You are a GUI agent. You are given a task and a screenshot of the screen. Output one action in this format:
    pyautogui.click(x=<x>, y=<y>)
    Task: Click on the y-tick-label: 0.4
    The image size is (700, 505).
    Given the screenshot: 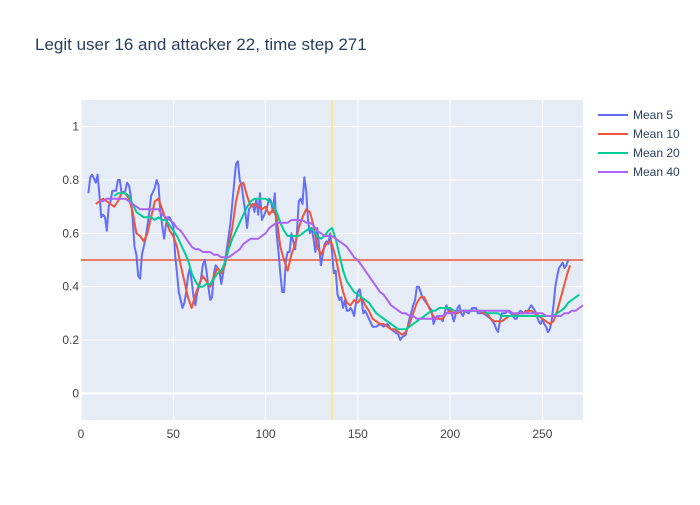 What is the action you would take?
    pyautogui.click(x=70, y=287)
    